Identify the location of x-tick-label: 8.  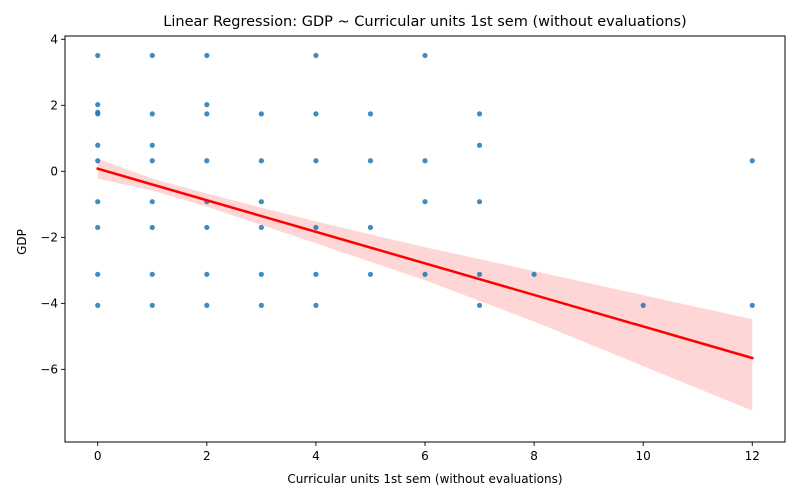
(534, 456).